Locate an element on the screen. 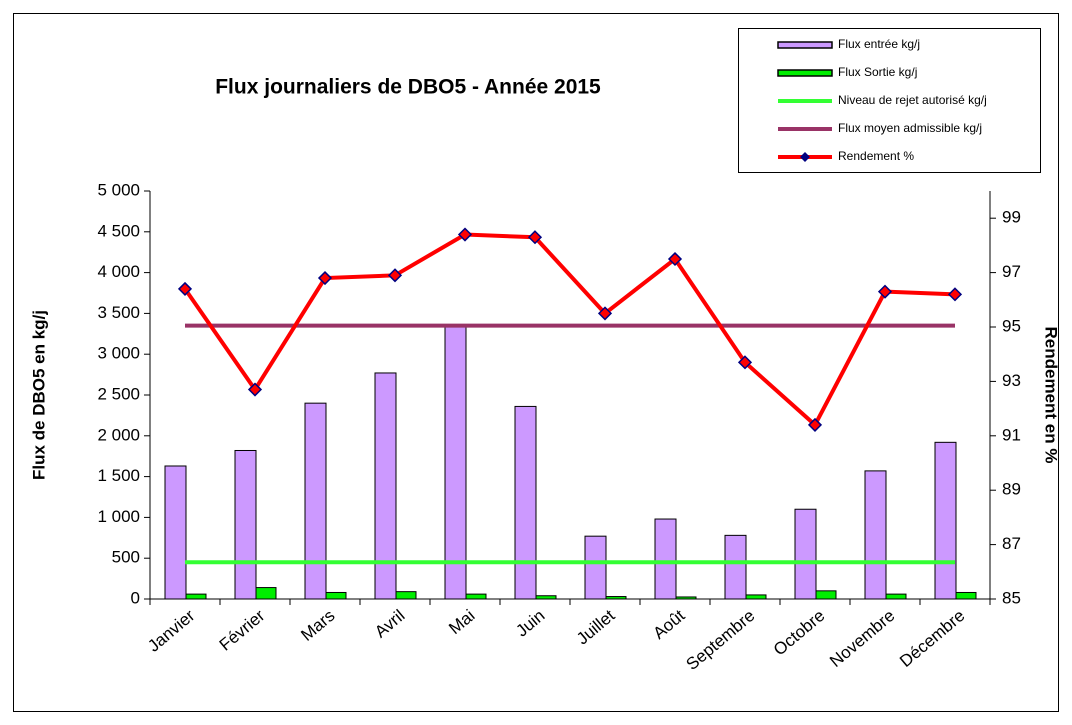  y2-axis-title: Rendement en % is located at coordinates (1051, 395).